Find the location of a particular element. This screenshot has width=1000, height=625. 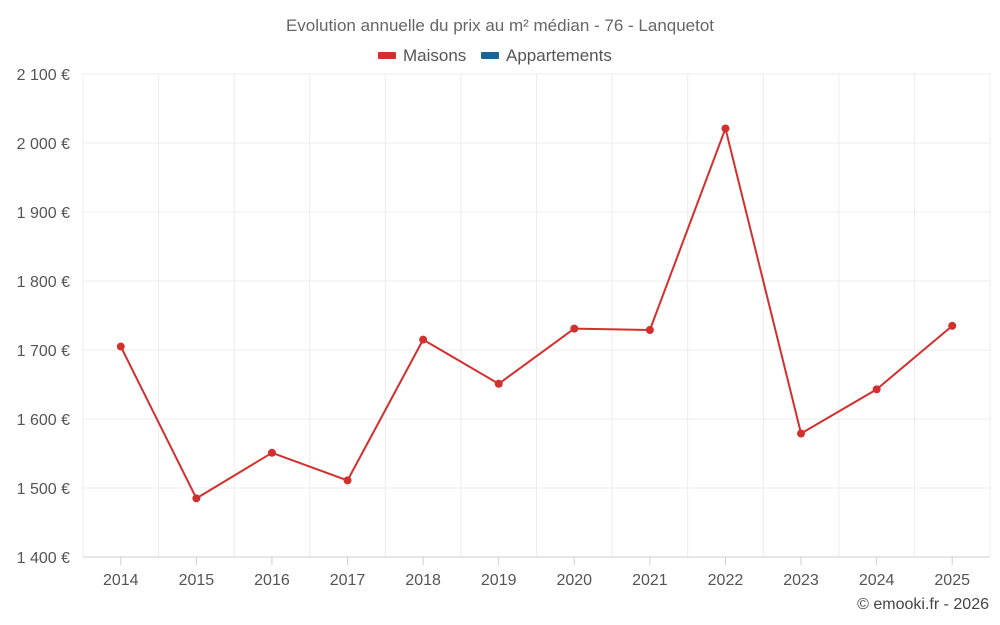

data-point-maisons-2020 is located at coordinates (574, 328).